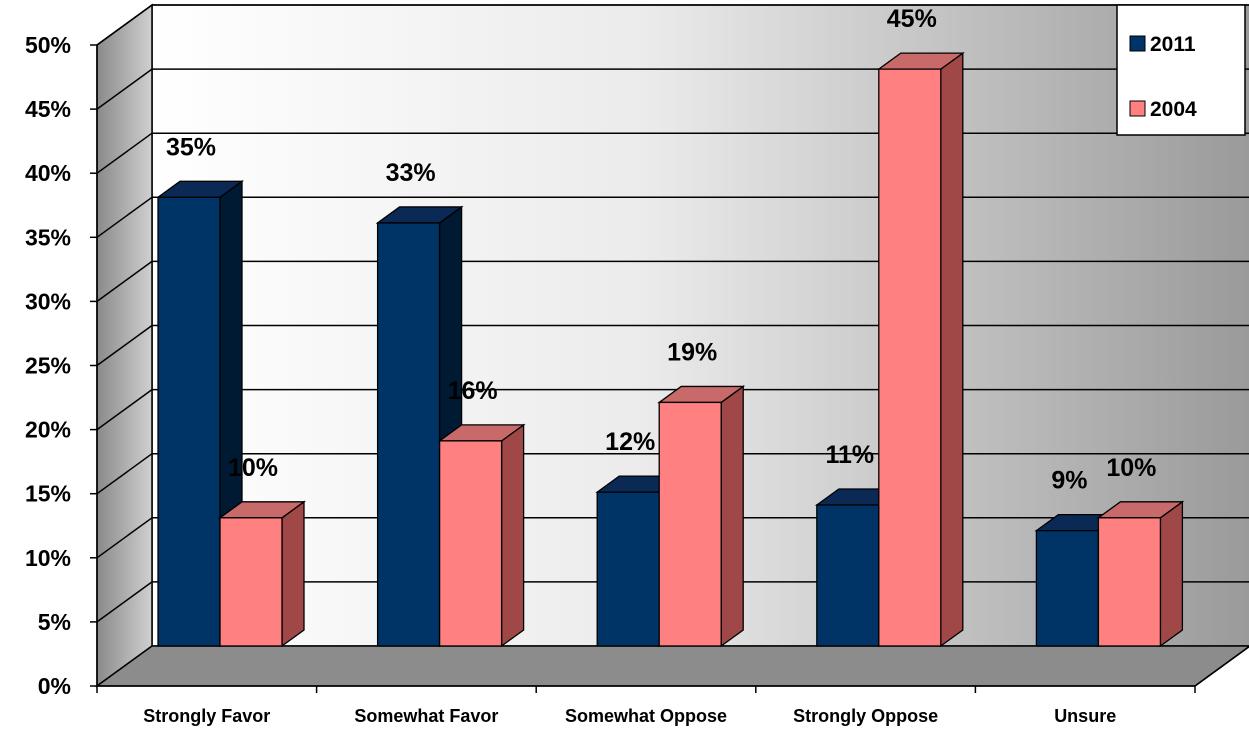 This screenshot has width=1249, height=734. What do you see at coordinates (54, 622) in the screenshot?
I see `y-tick-label: 5%` at bounding box center [54, 622].